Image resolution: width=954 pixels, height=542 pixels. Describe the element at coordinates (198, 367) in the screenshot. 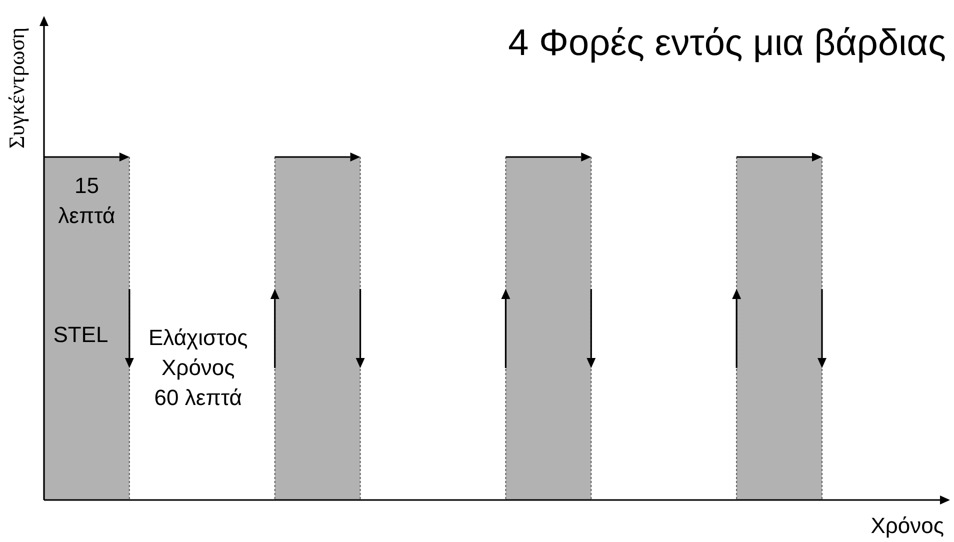

I see `annotation: Ελάχιστος Χρόνος 60 λεπτά` at that location.